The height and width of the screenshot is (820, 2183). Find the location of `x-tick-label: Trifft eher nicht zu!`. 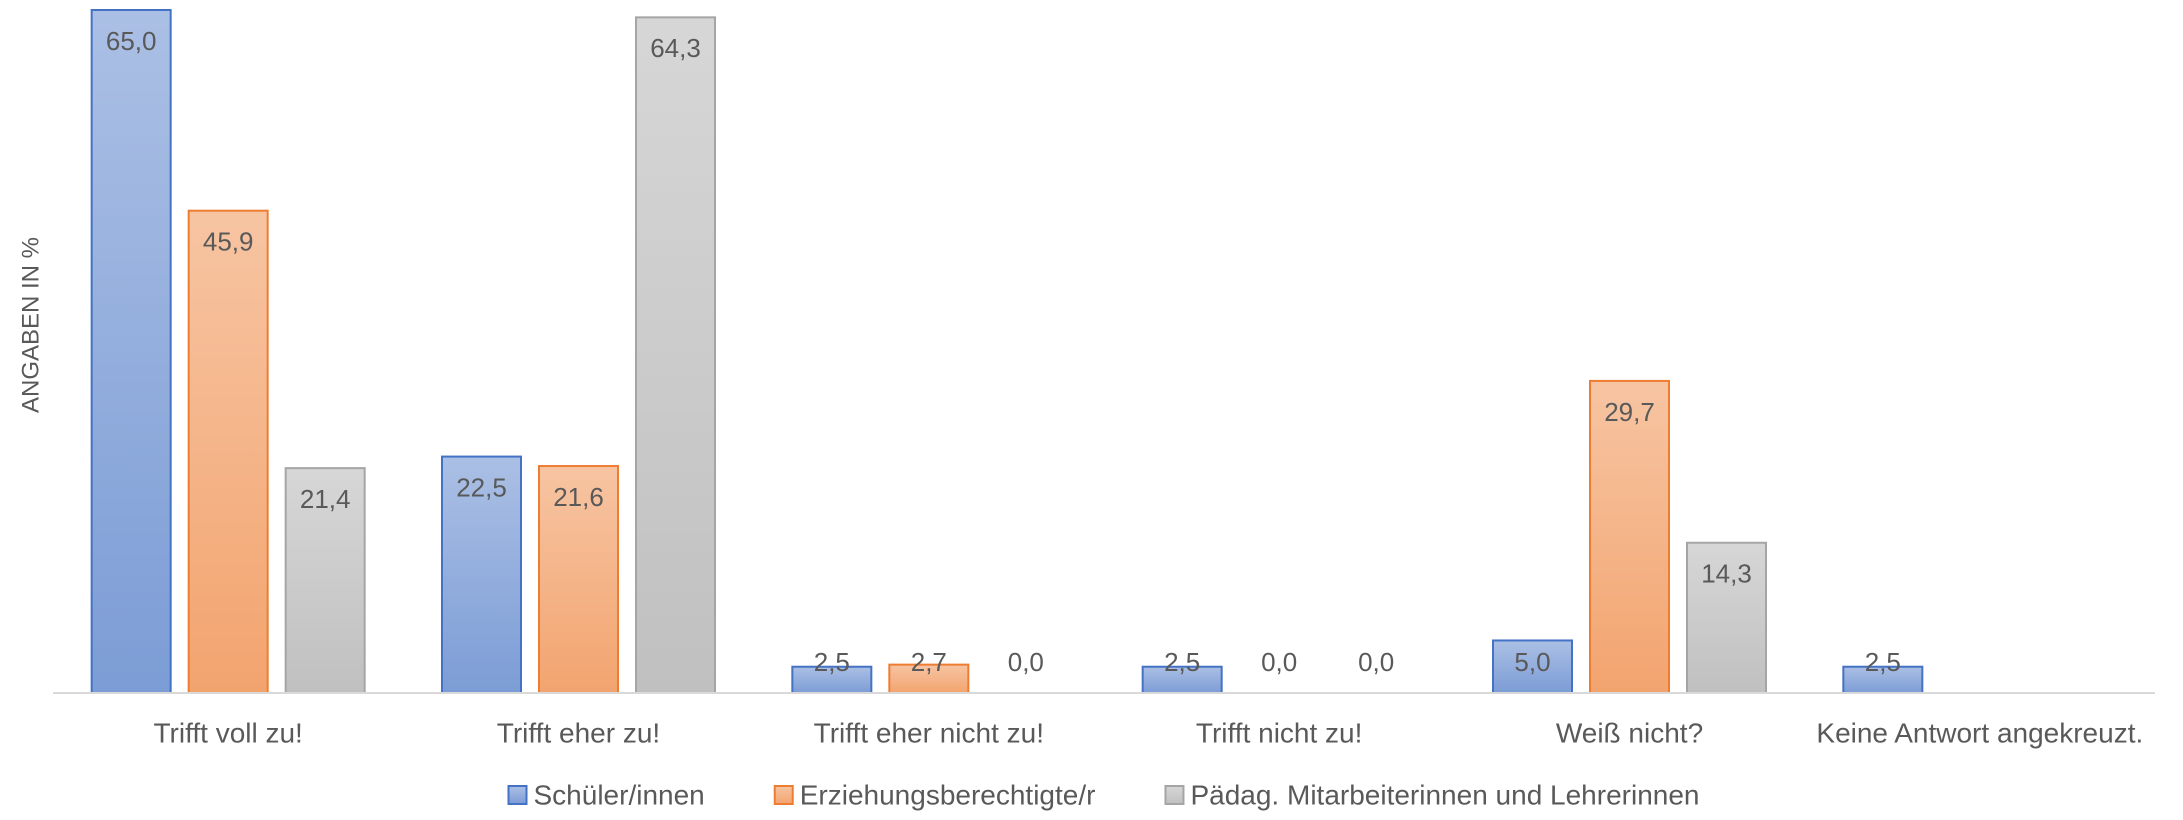

x-tick-label: Trifft eher nicht zu! is located at coordinates (929, 732).